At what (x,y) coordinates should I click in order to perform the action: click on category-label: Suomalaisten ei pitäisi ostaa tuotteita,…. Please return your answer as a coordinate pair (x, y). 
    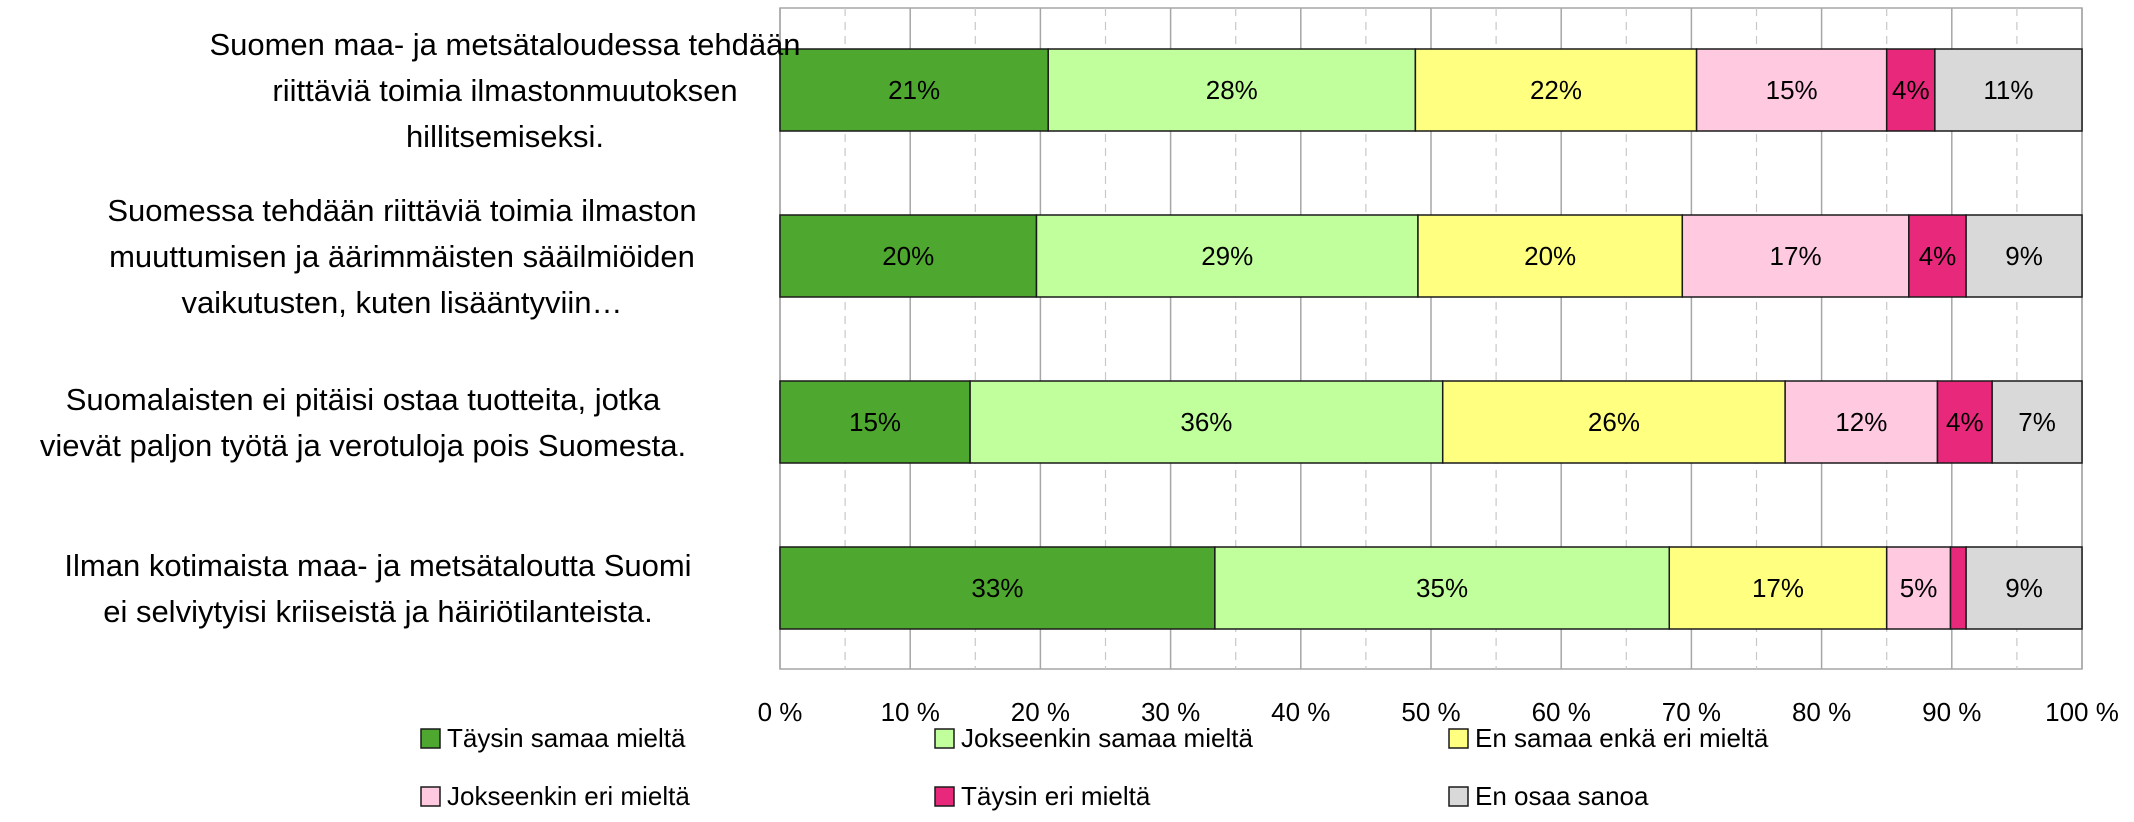
    Looking at the image, I should click on (363, 422).